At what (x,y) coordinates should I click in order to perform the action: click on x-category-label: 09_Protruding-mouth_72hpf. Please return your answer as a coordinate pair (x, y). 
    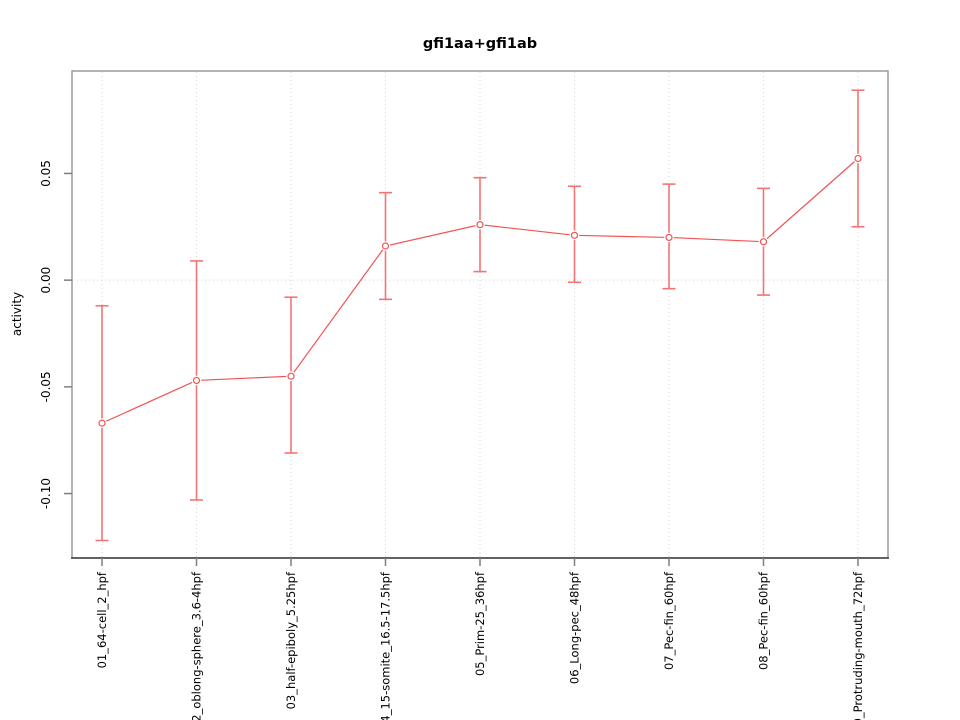
    Looking at the image, I should click on (858, 645).